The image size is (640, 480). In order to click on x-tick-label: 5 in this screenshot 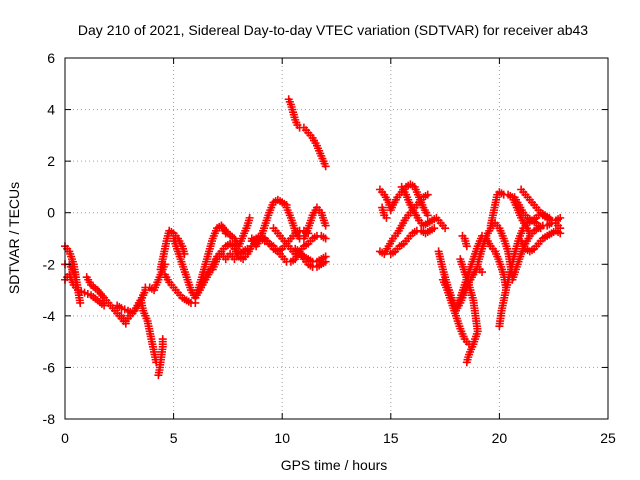, I will do `click(174, 438)`.